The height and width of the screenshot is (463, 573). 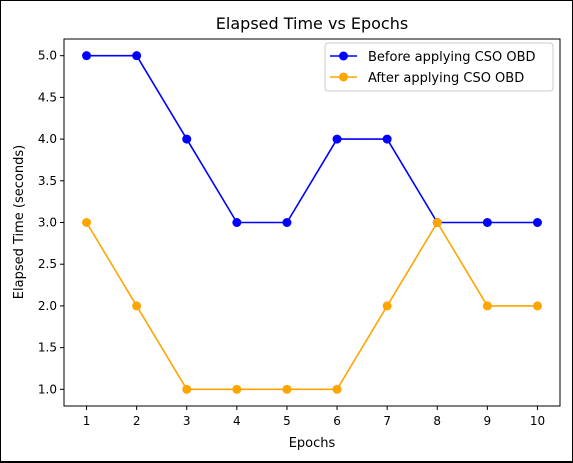 I want to click on x-tick-label: 9, so click(x=488, y=421).